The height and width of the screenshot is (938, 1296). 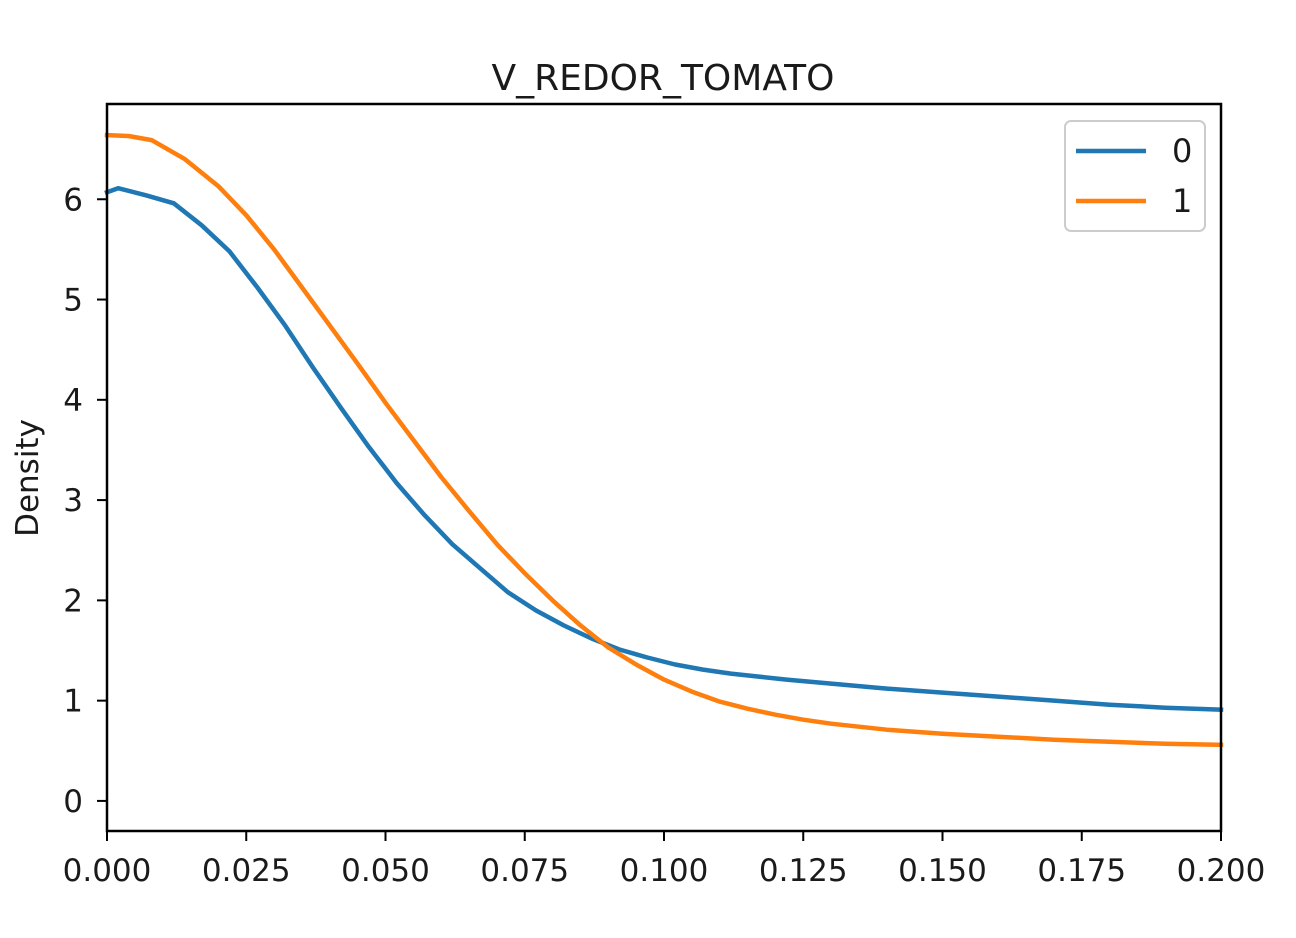 What do you see at coordinates (246, 871) in the screenshot?
I see `x-tick-label-1: 0.025` at bounding box center [246, 871].